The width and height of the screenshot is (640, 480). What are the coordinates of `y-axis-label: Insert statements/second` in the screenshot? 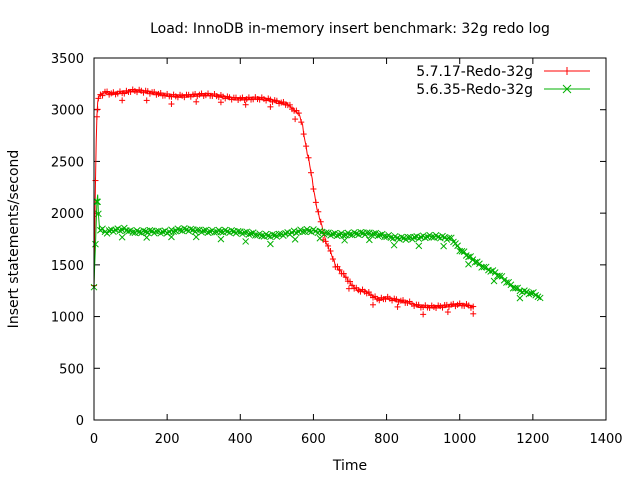 It's located at (14, 239).